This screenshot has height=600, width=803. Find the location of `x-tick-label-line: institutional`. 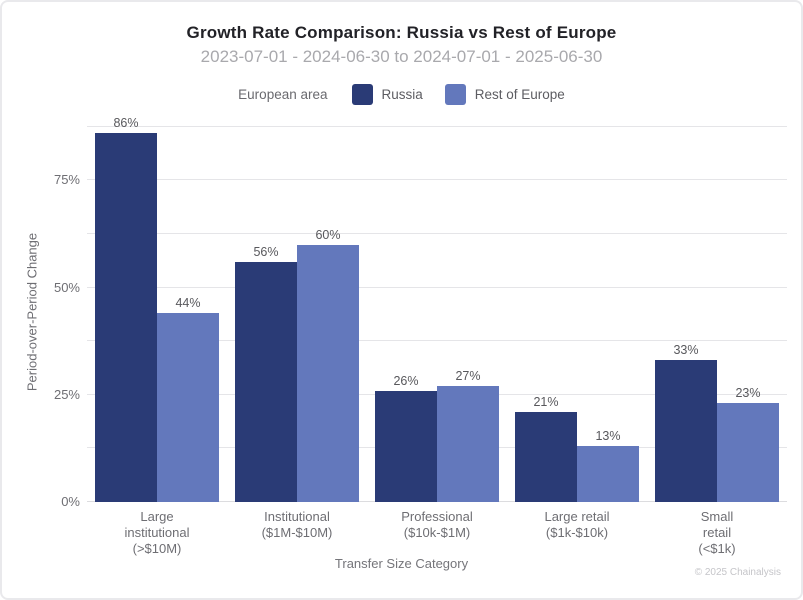

x-tick-label-line: institutional is located at coordinates (157, 532).